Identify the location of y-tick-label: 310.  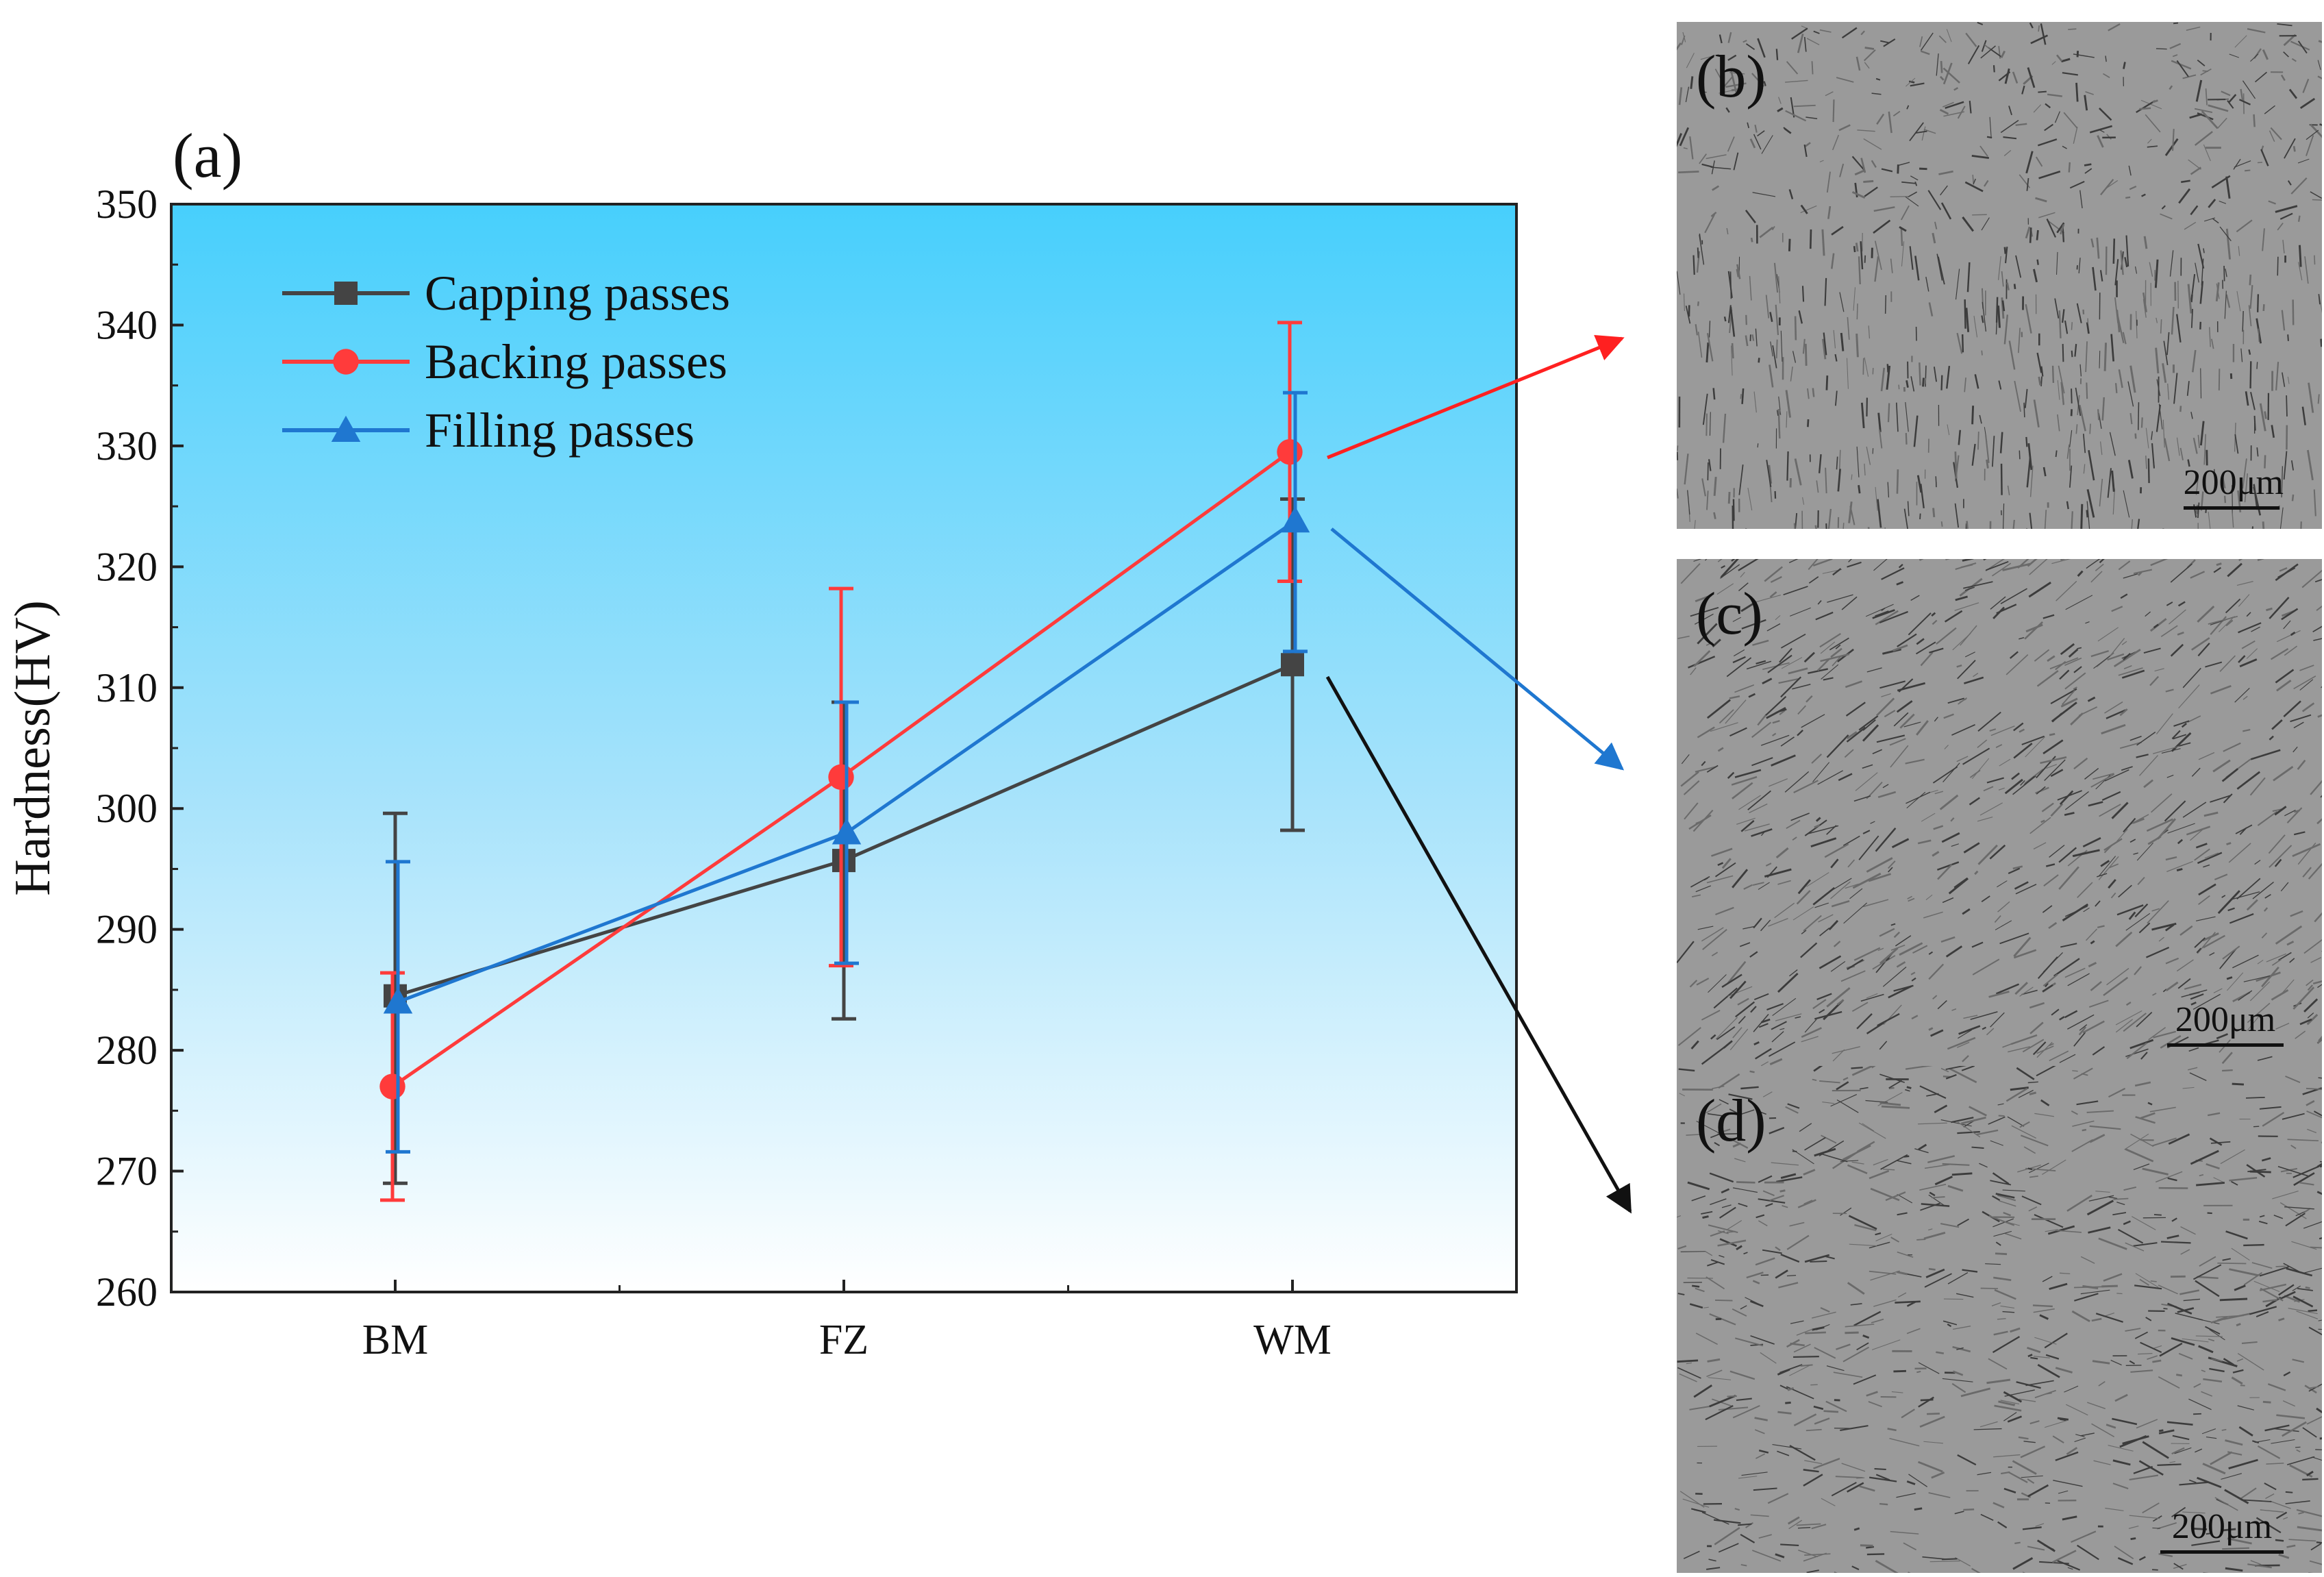
(127, 687).